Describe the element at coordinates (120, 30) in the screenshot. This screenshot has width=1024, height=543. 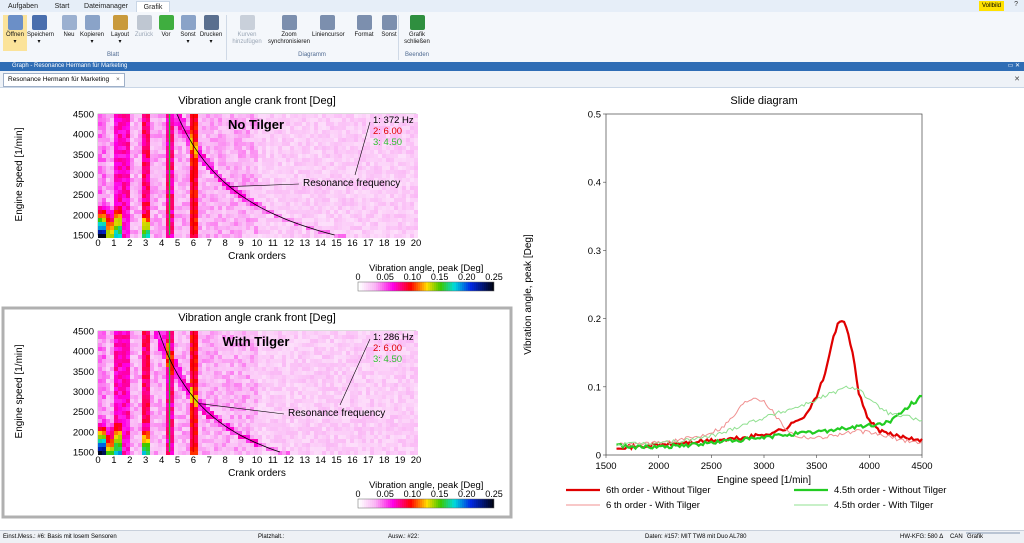
I see `ribbon-button-4: Layout▾` at that location.